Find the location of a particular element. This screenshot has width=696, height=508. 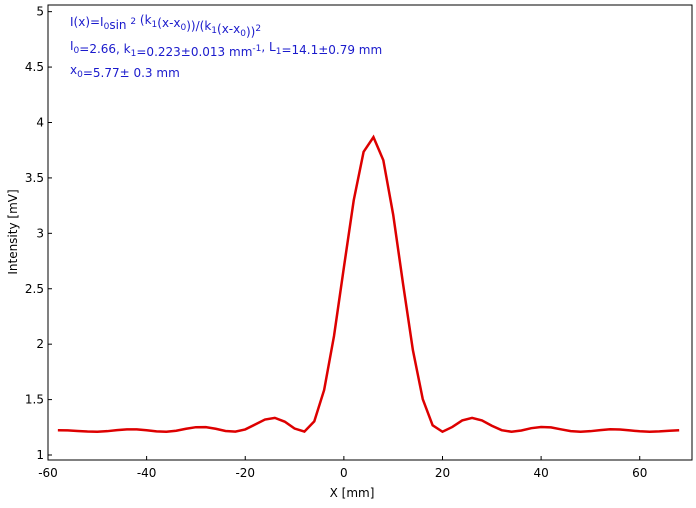

annotation: I(x)=I0sin 2 (k1(x-x0))/(k1(x-x0))2 is located at coordinates (165, 26).